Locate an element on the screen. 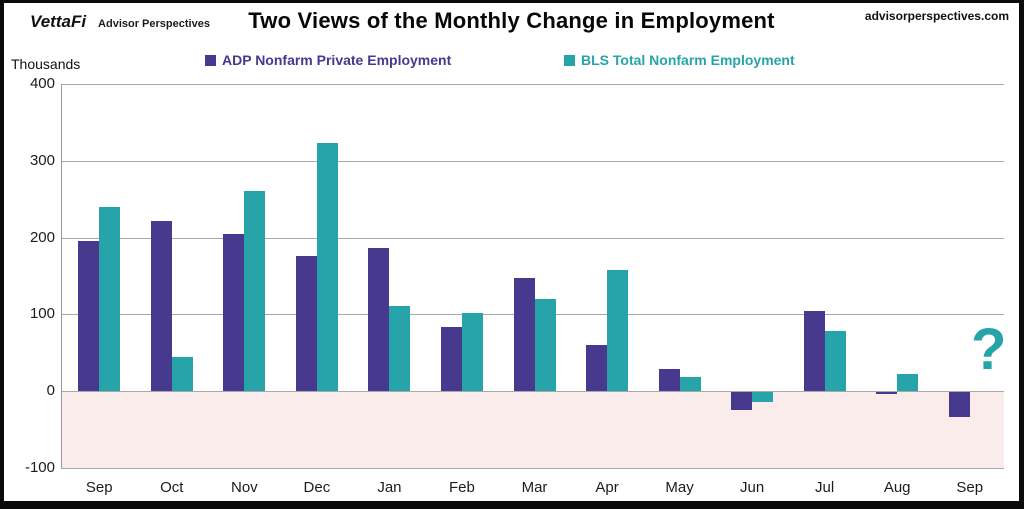 The height and width of the screenshot is (509, 1024). vettafi-logo-text: VettaFi is located at coordinates (58, 21).